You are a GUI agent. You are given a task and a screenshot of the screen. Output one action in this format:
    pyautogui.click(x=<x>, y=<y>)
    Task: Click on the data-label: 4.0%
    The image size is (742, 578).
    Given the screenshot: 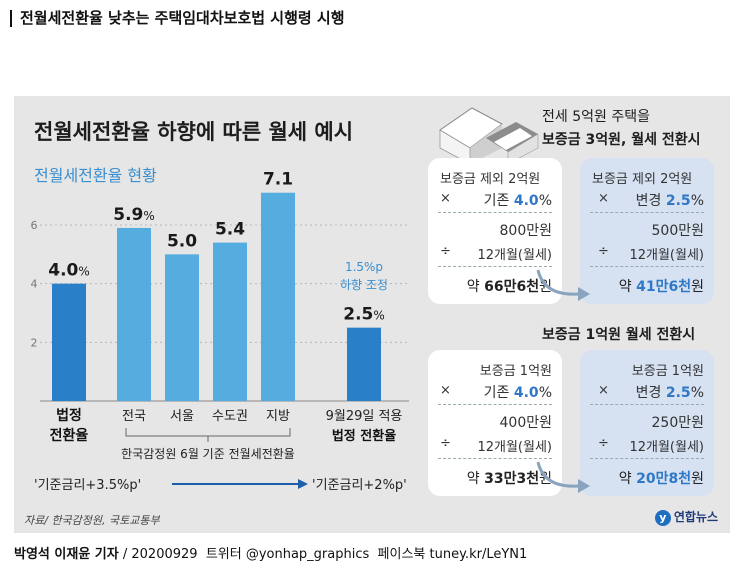 What is the action you would take?
    pyautogui.click(x=69, y=271)
    